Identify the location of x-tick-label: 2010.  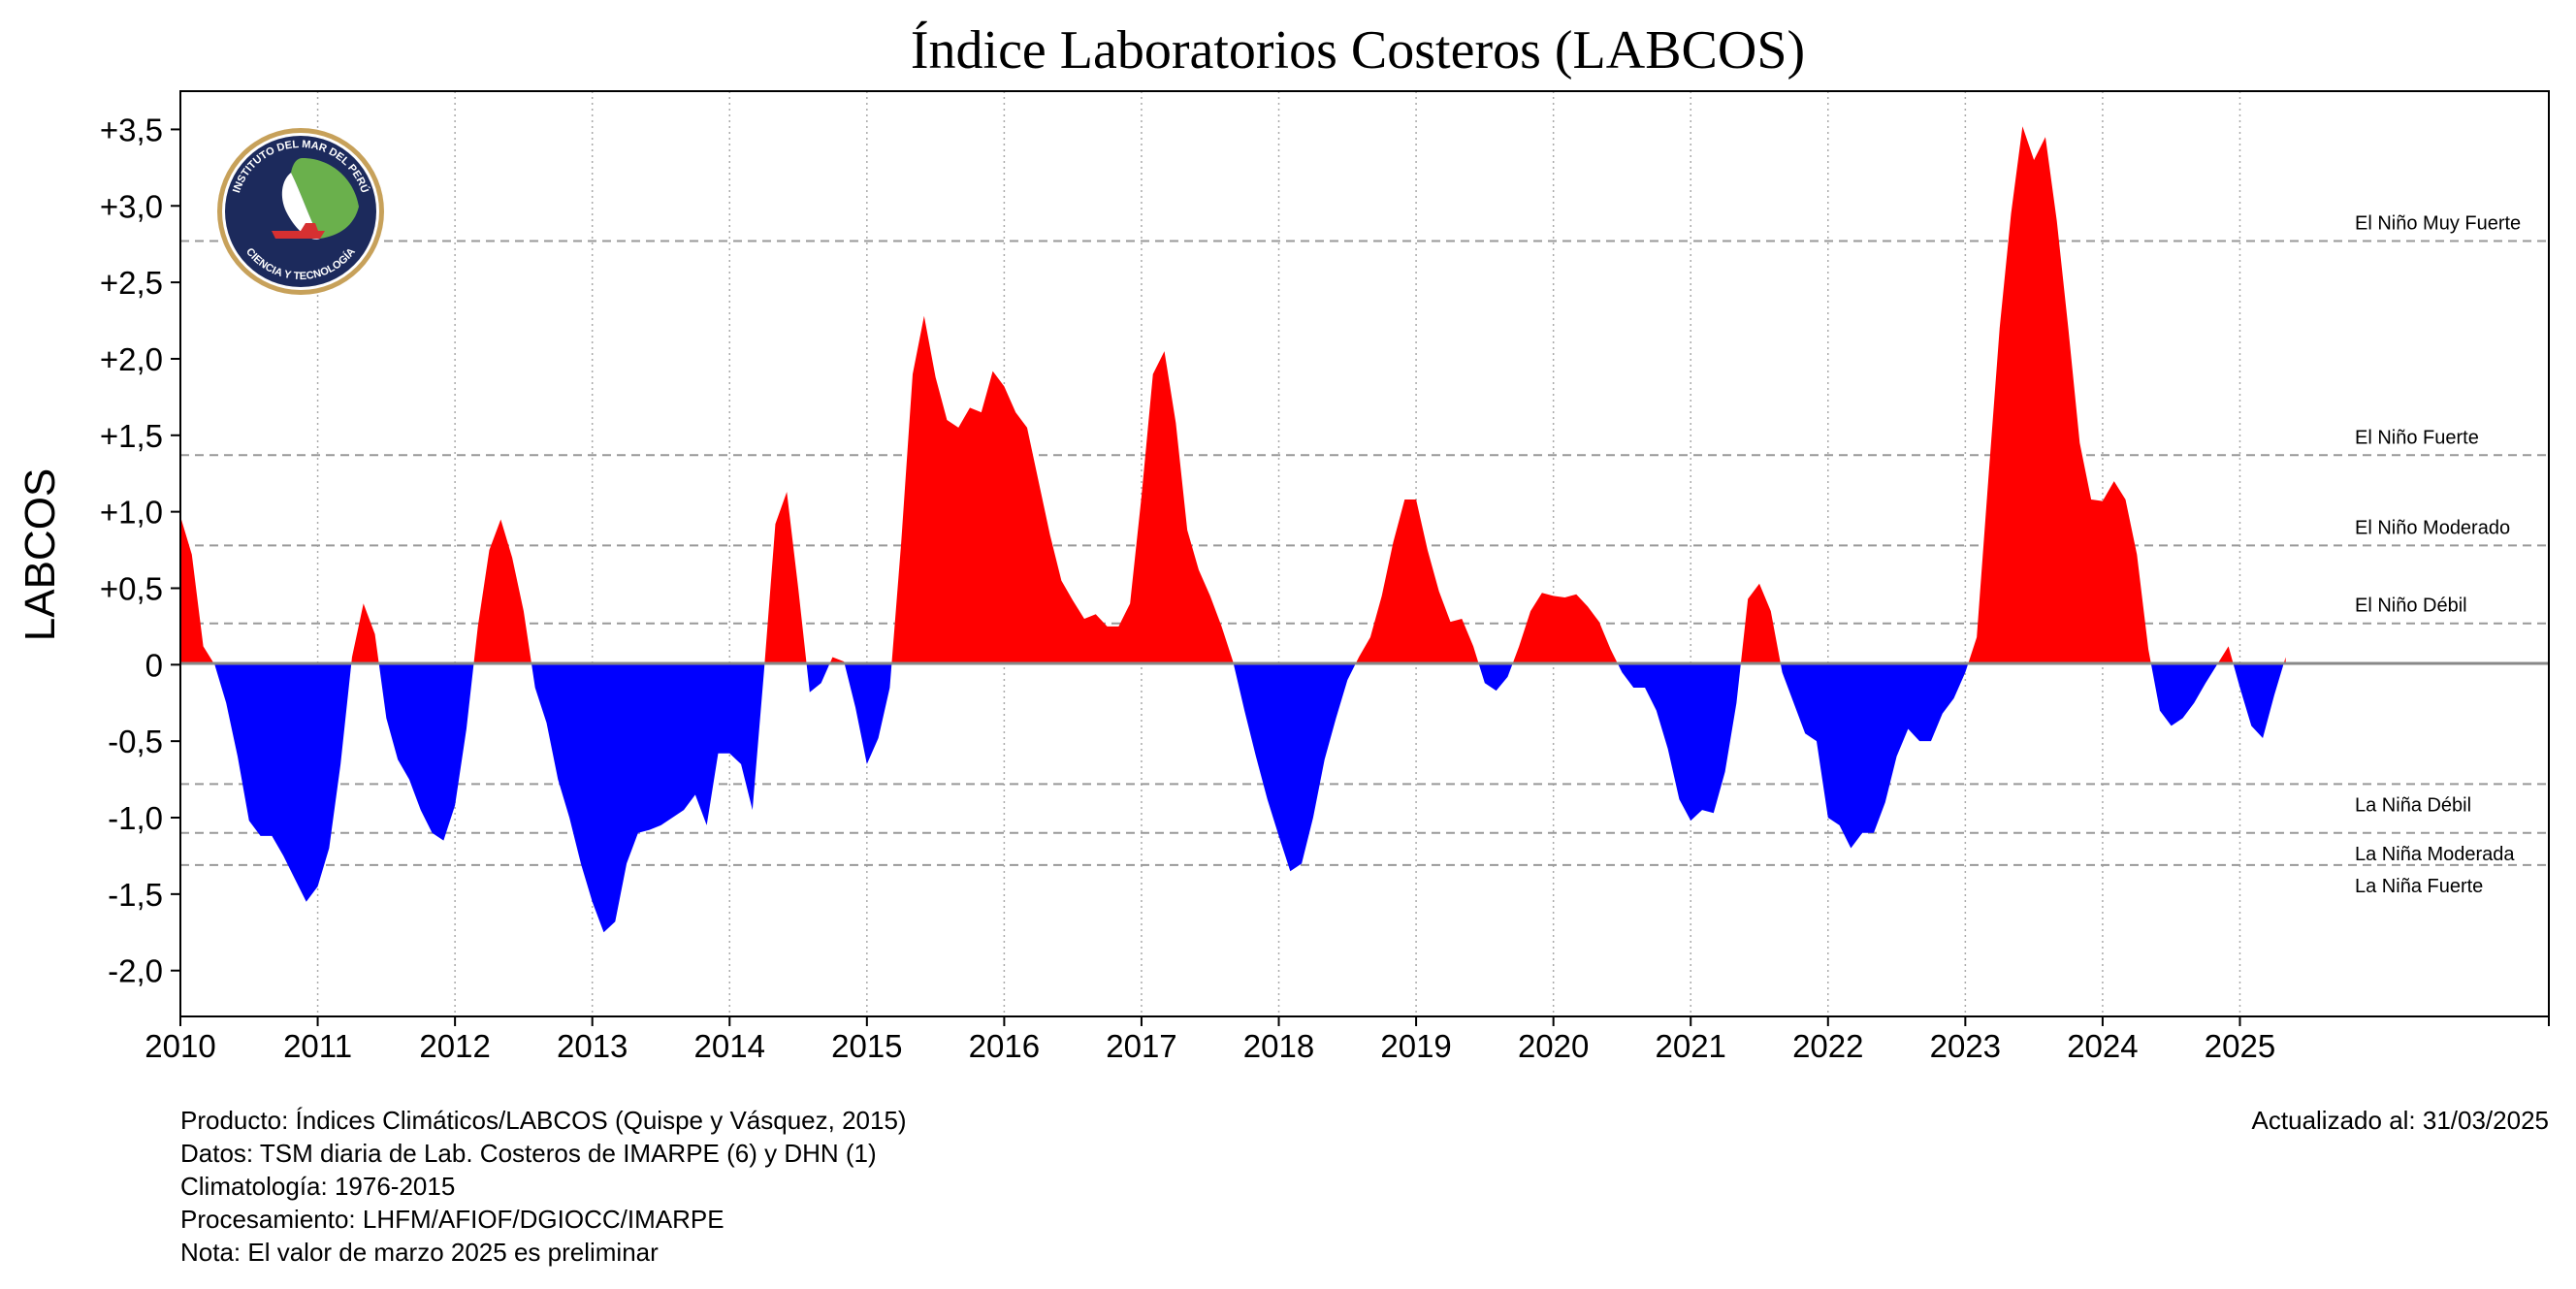
(180, 1046).